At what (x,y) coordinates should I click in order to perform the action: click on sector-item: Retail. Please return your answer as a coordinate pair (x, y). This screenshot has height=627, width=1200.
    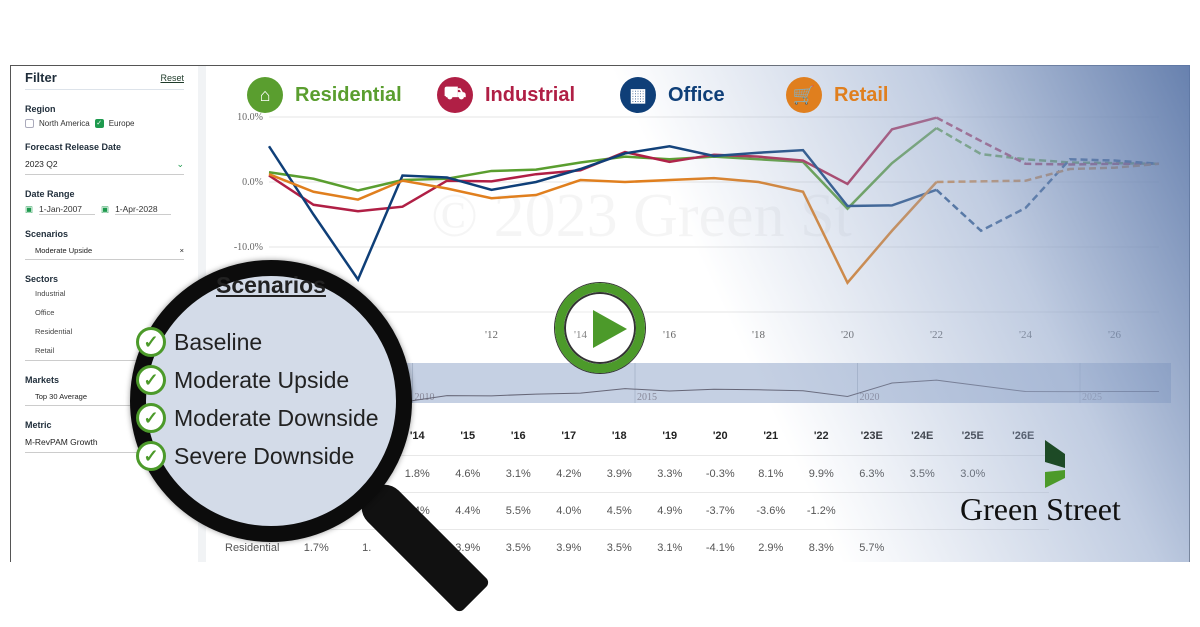
    Looking at the image, I should click on (45, 350).